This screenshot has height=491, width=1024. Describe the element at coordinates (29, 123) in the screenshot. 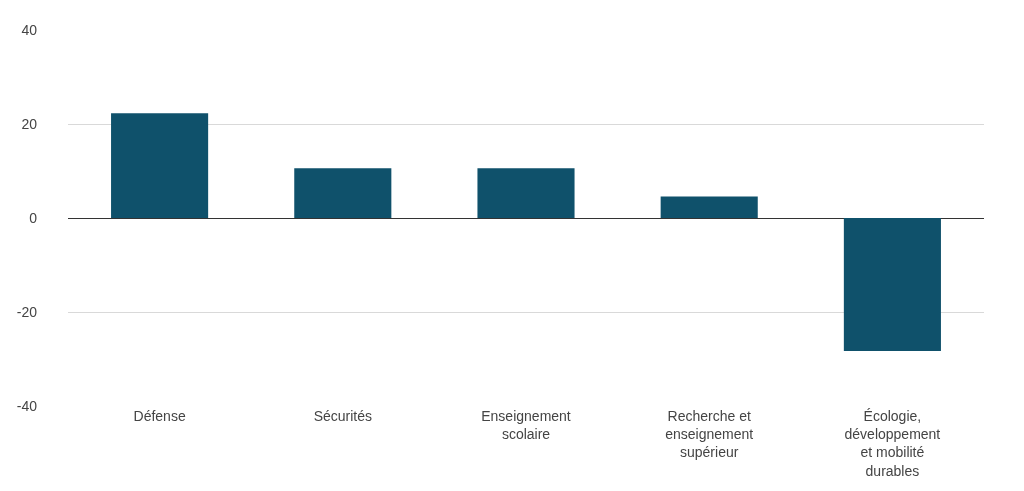

I see `y-tick-label: 20` at that location.